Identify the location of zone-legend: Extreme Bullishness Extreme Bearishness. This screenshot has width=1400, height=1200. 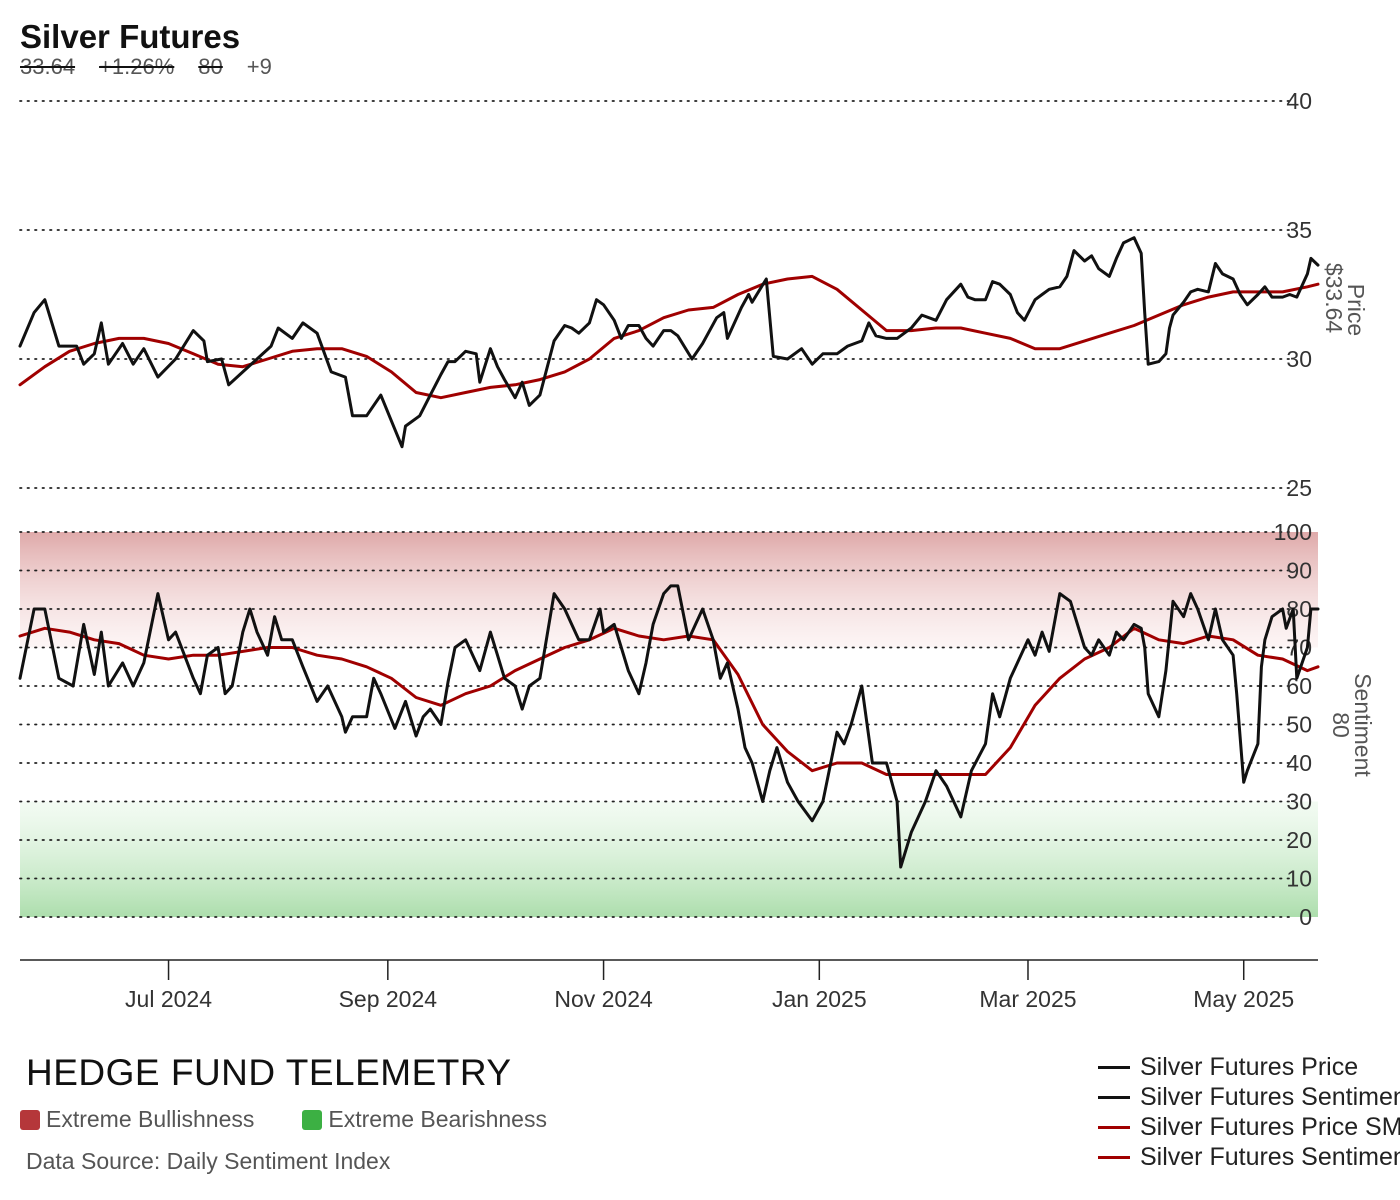
(283, 1119).